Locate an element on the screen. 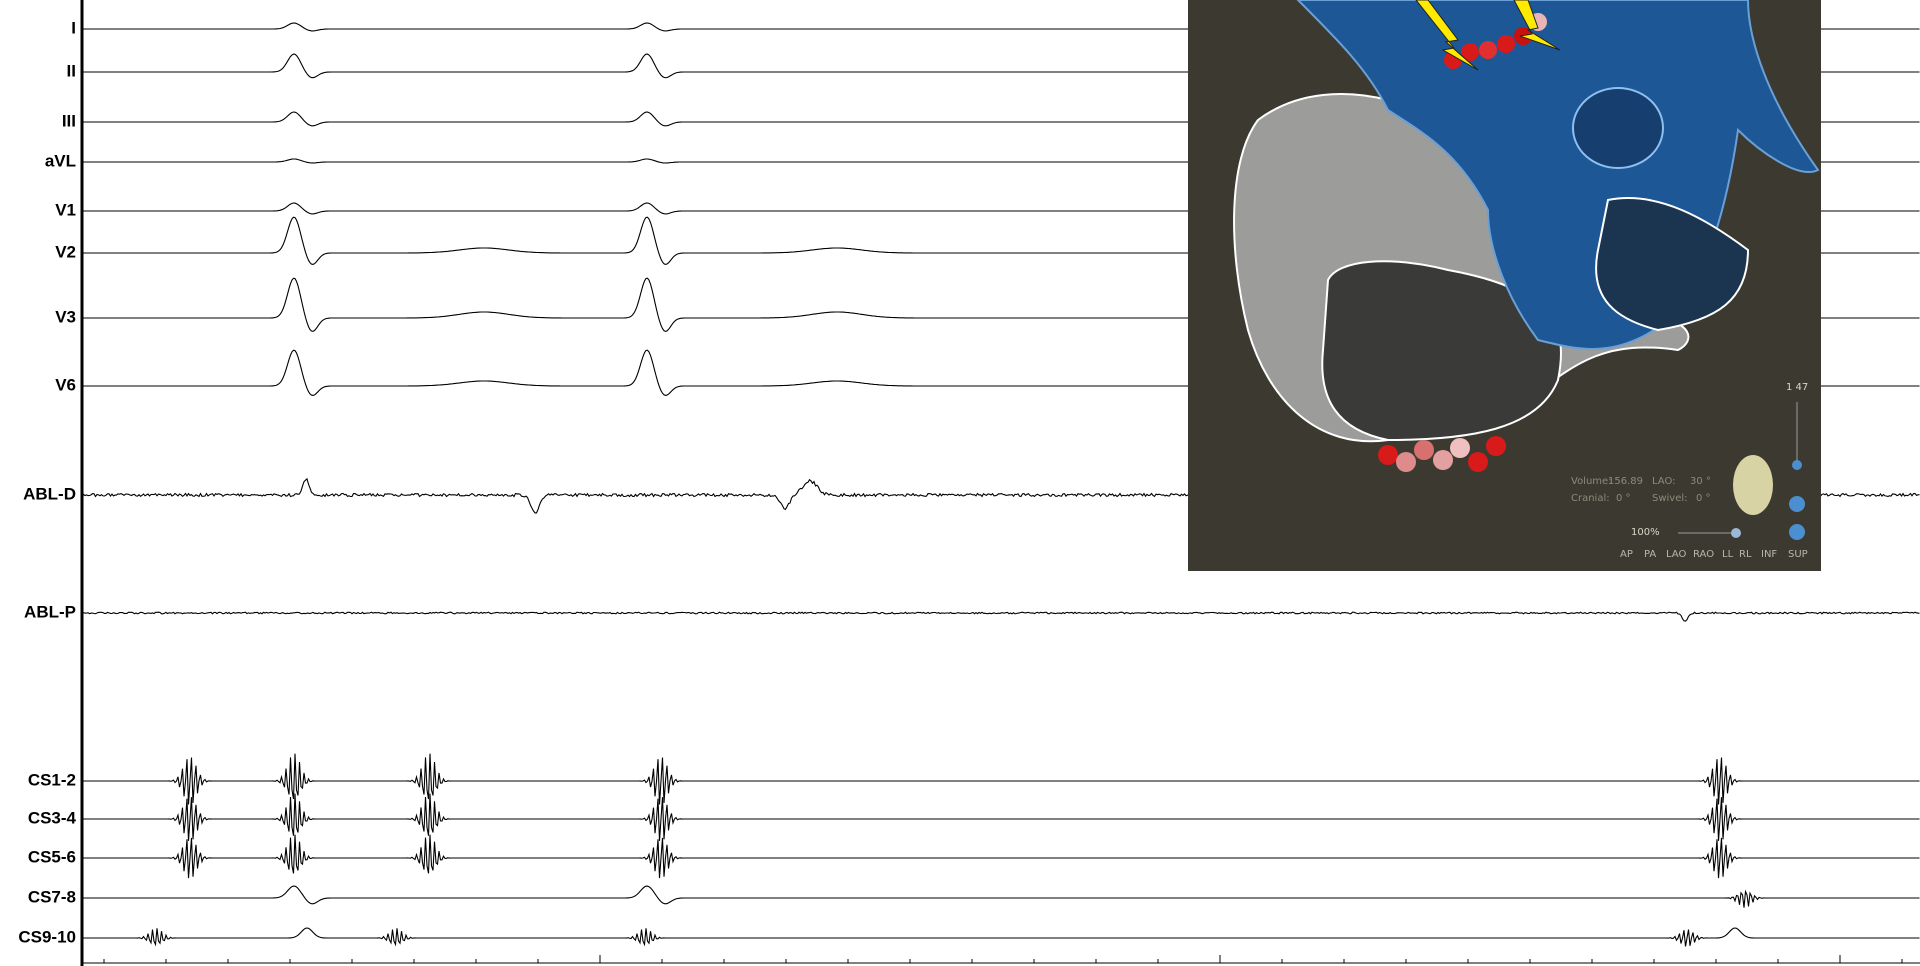  channel-label: I is located at coordinates (73, 27).